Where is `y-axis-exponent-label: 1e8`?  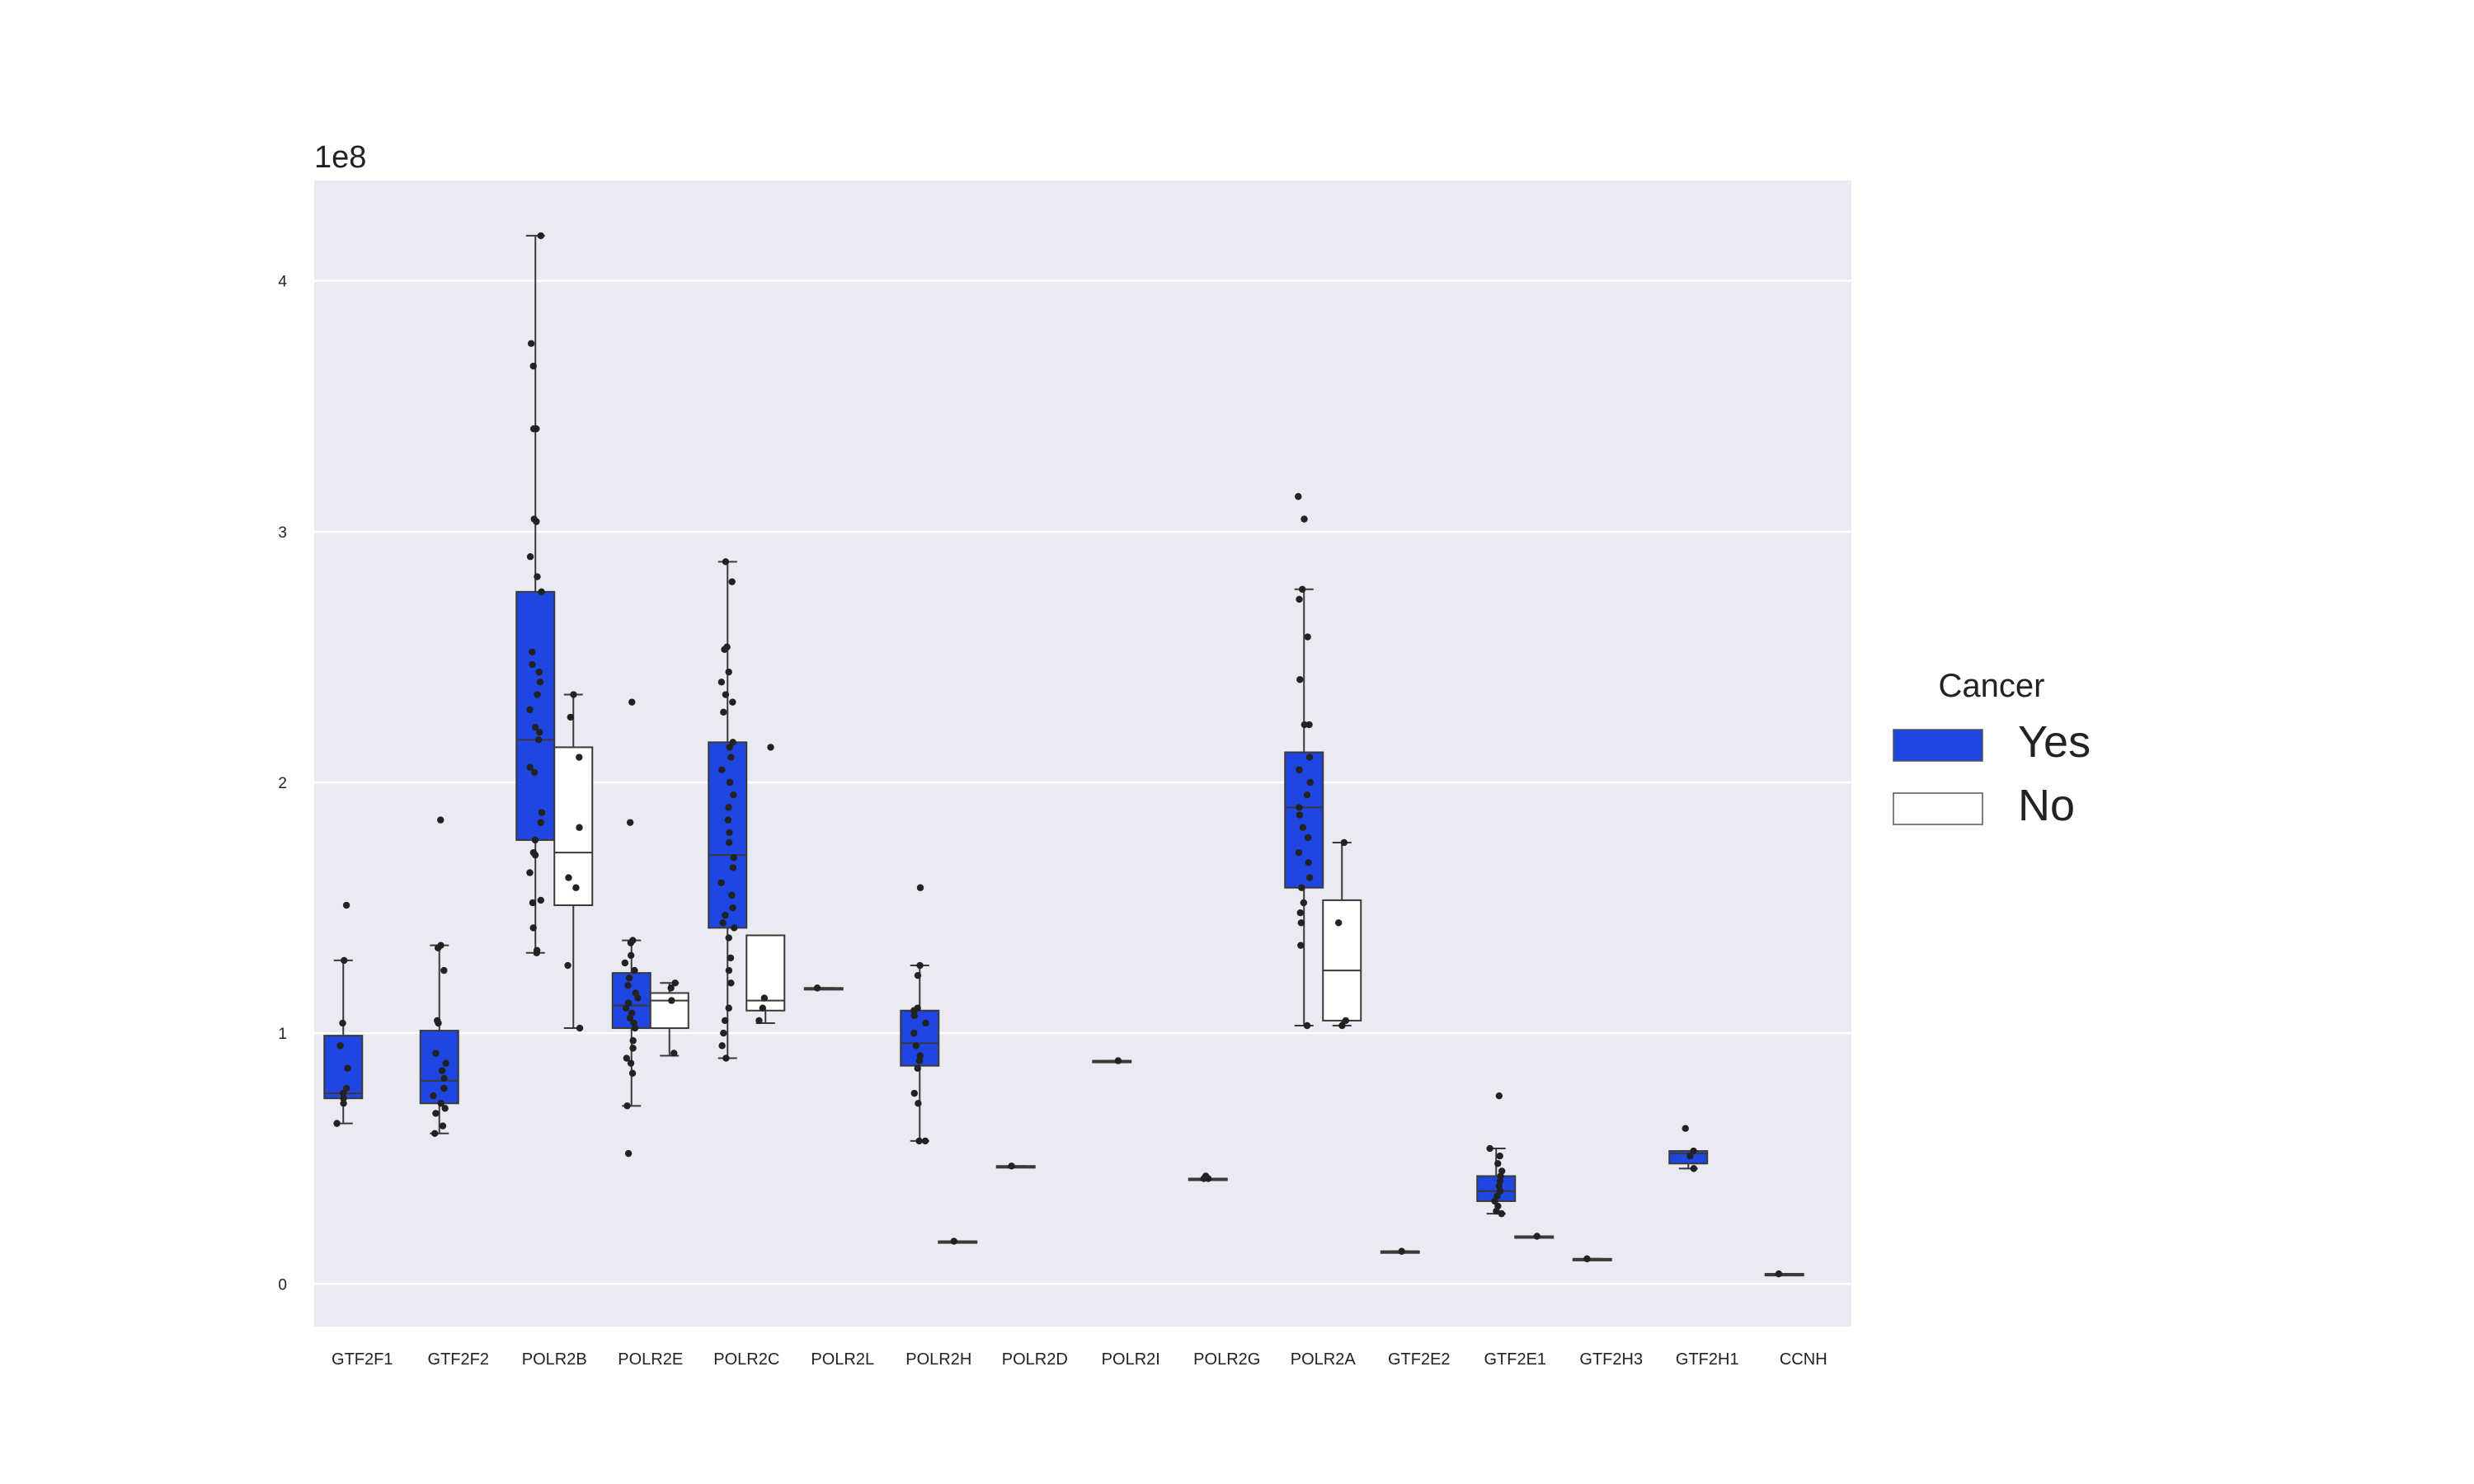
y-axis-exponent-label: 1e8 is located at coordinates (340, 157).